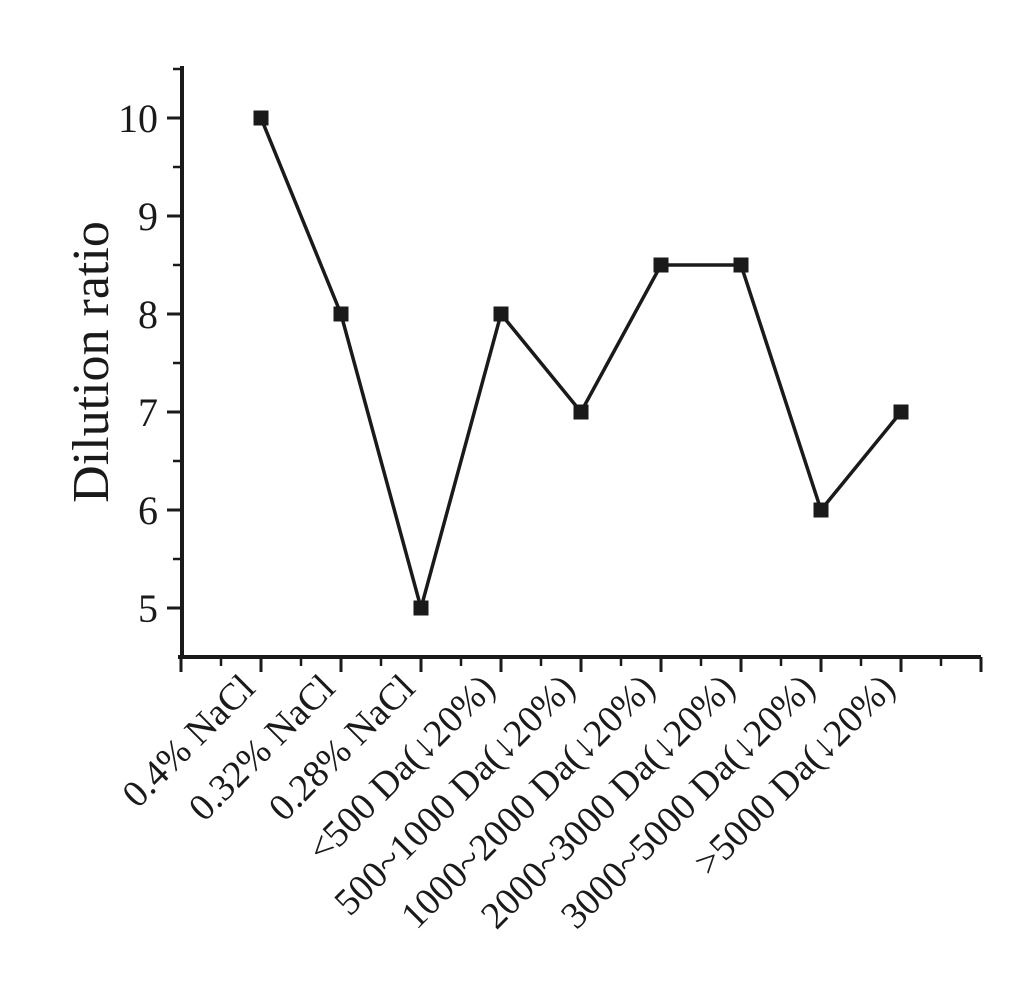 This screenshot has width=1024, height=998. I want to click on y-tick-label: 8, so click(148, 314).